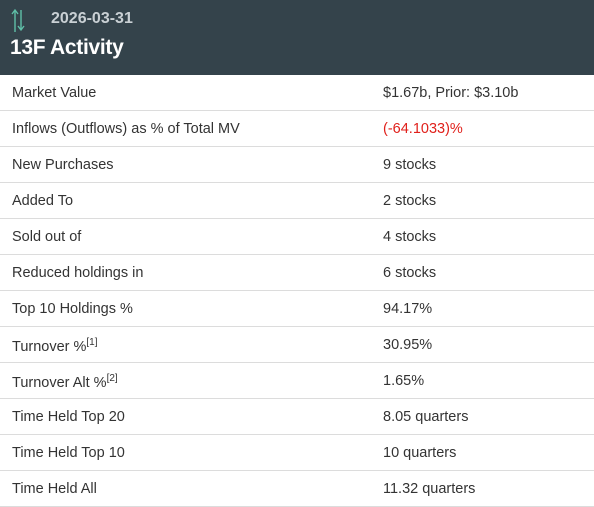  I want to click on row-value: 94.17%, so click(408, 309).